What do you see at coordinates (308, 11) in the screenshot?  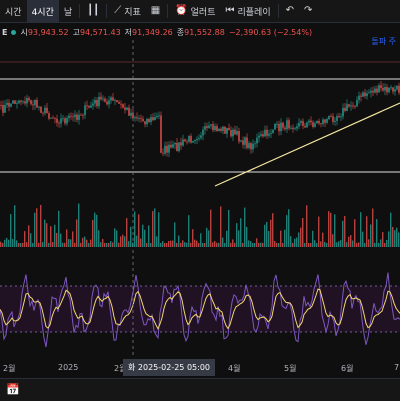 I see `redo-button: ↷` at bounding box center [308, 11].